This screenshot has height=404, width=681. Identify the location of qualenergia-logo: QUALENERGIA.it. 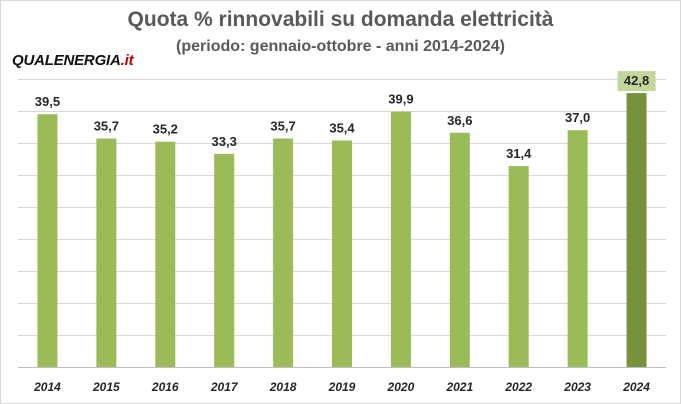
(73, 60).